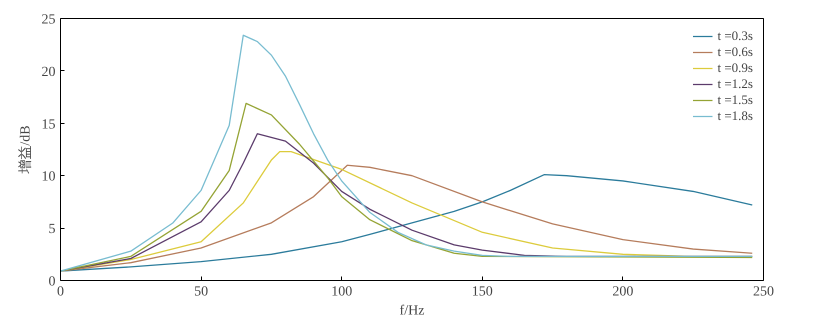  I want to click on y-tick-label: 0, so click(52, 282).